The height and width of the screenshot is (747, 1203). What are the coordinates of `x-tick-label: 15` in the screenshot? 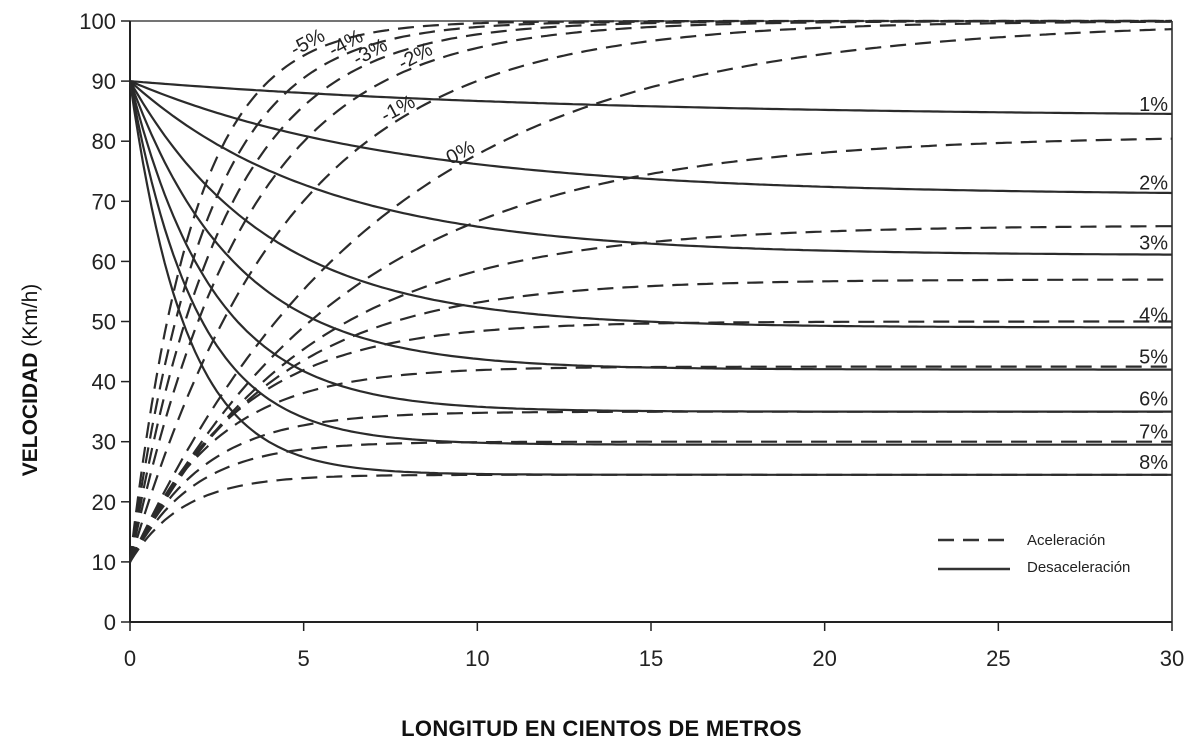 It's located at (651, 658).